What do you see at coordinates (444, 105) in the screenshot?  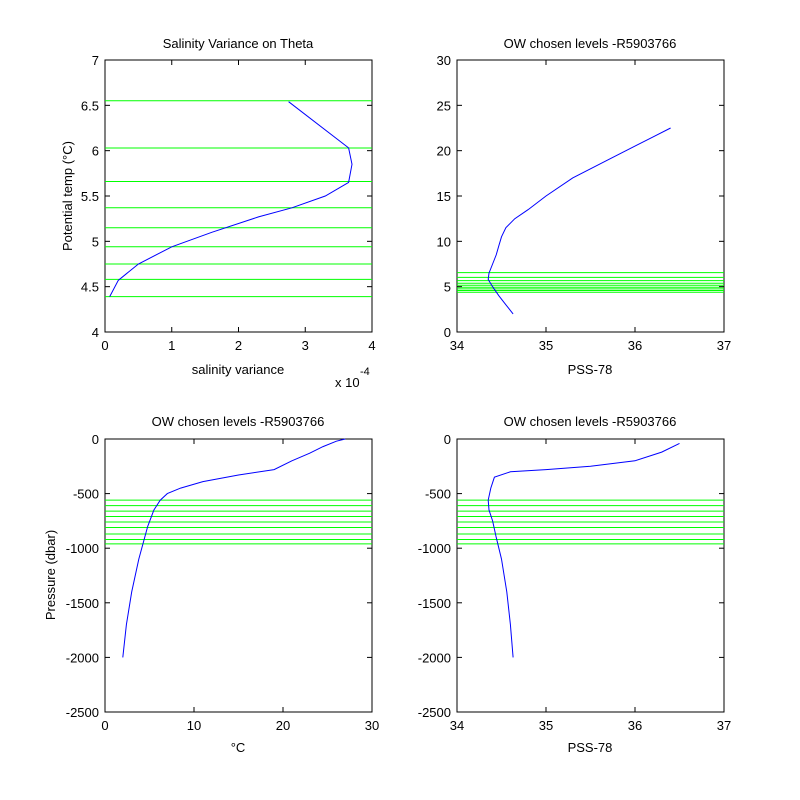 I see `y-tick-label: 25` at bounding box center [444, 105].